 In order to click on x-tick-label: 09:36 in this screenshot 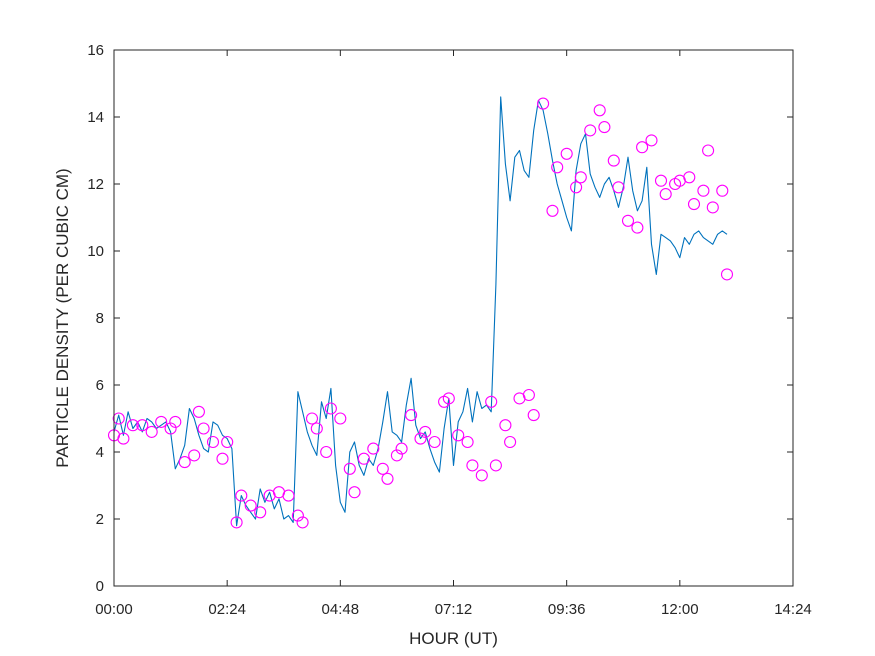, I will do `click(567, 609)`.